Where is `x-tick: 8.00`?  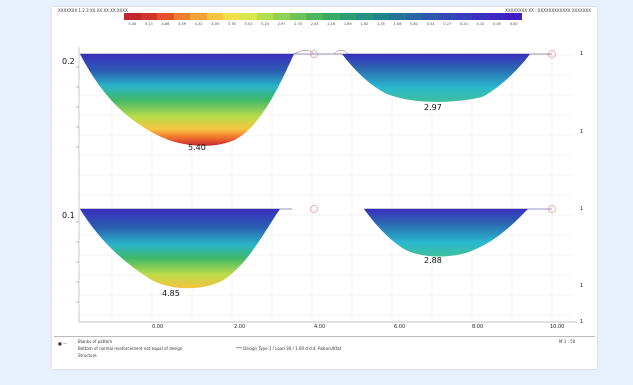 x-tick: 8.00 is located at coordinates (478, 327).